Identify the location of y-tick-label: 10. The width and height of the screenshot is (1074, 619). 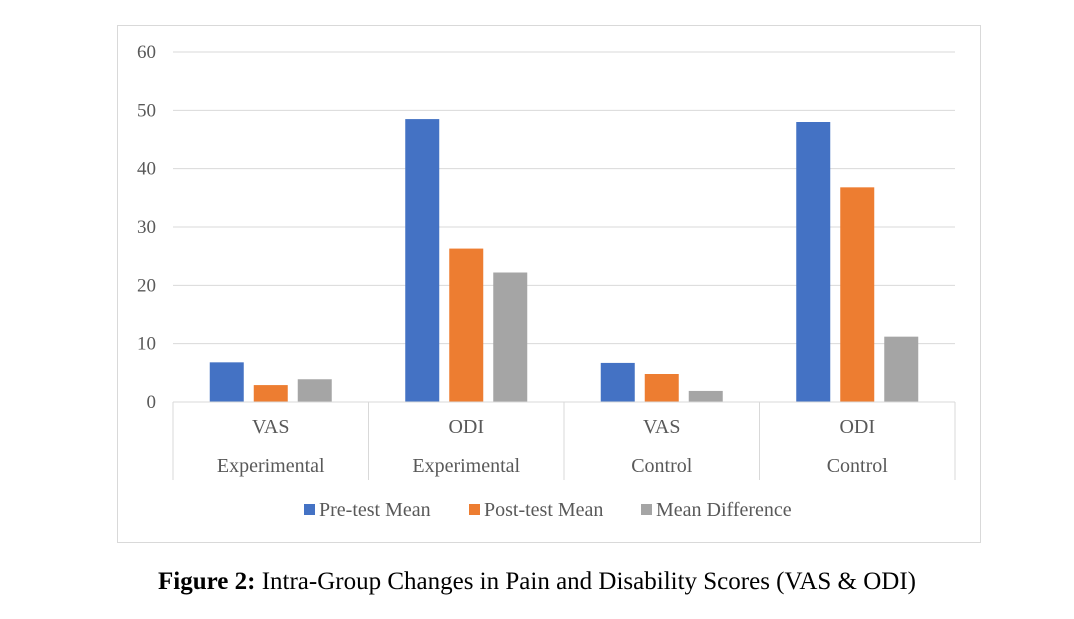
(146, 344).